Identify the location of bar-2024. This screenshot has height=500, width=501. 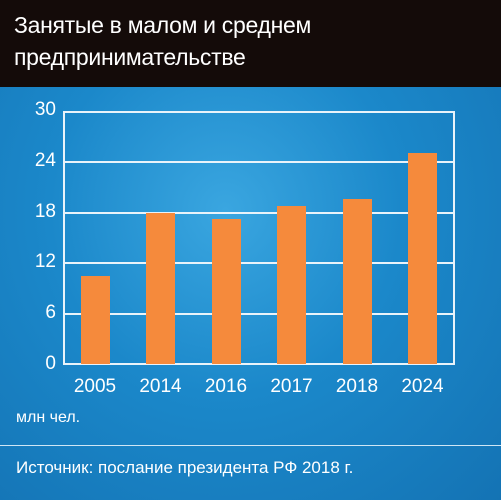
(422, 258).